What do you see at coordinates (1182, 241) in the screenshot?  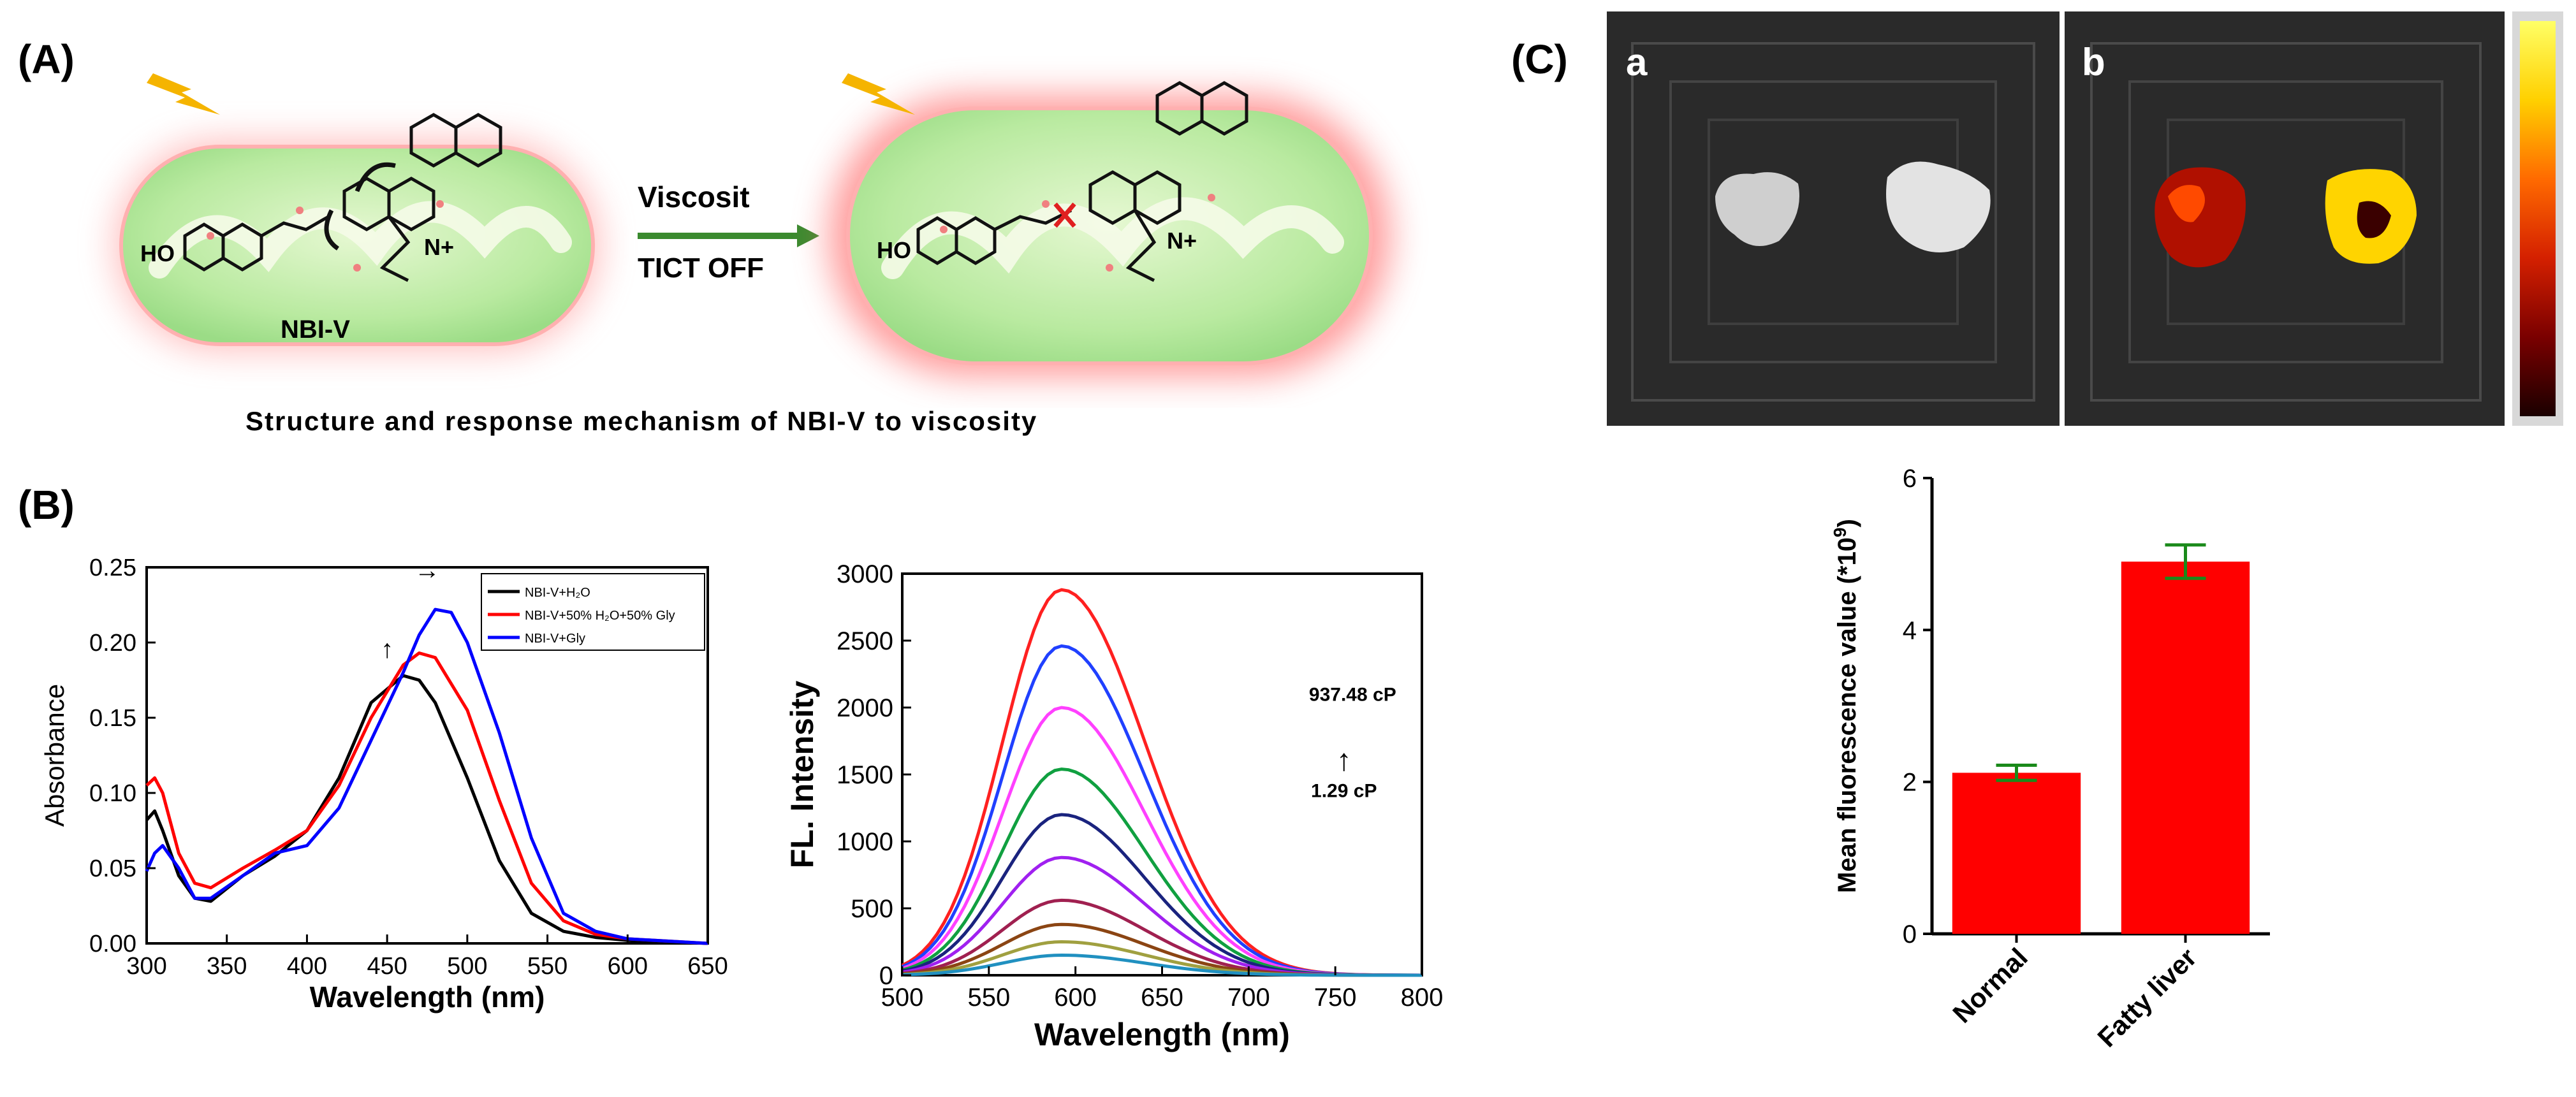 I see `n-plus-label-right: N+` at bounding box center [1182, 241].